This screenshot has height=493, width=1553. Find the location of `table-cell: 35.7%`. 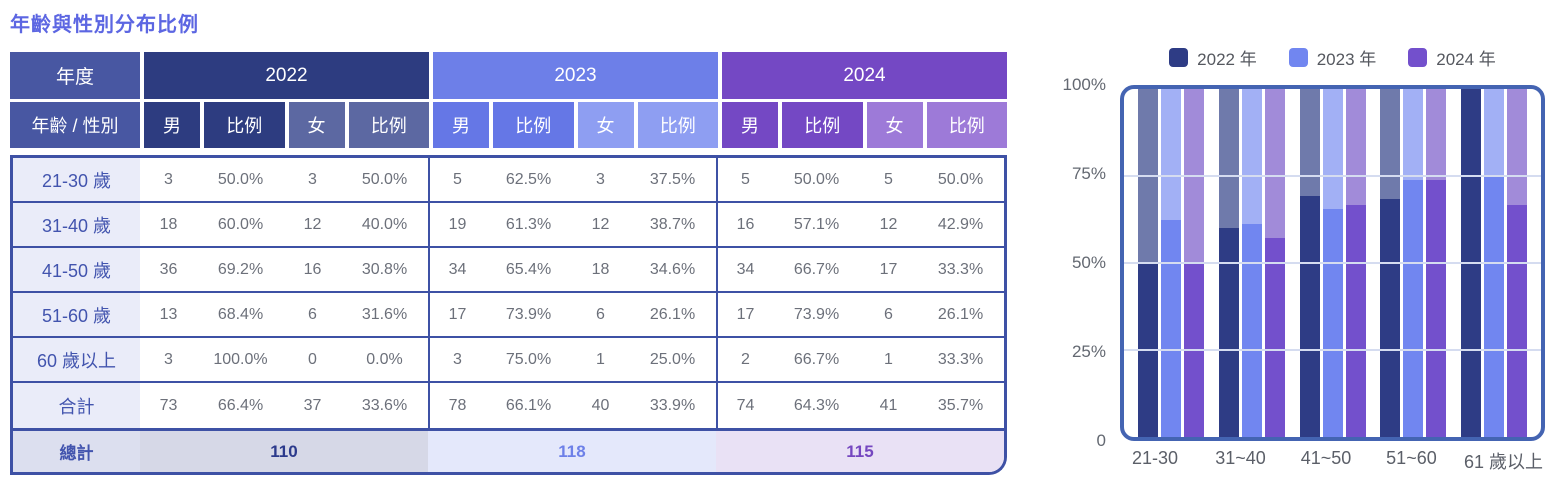

table-cell: 35.7% is located at coordinates (960, 405).